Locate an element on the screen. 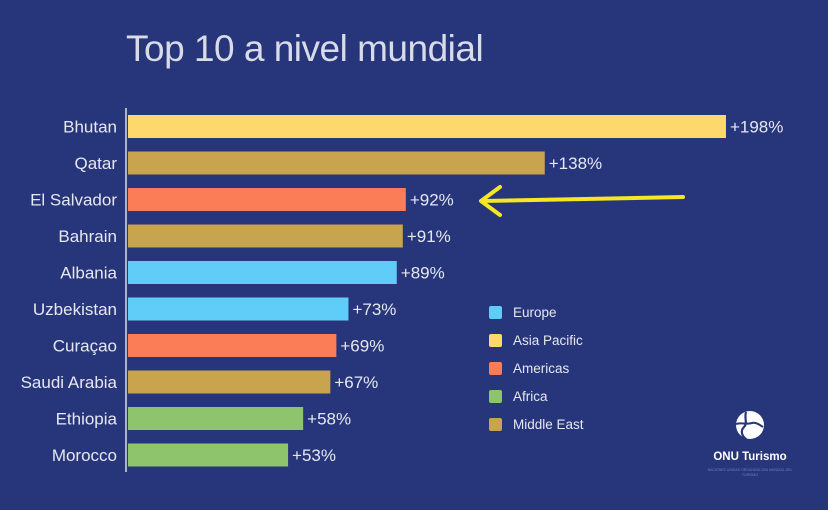  arrow-shaft is located at coordinates (583, 199).